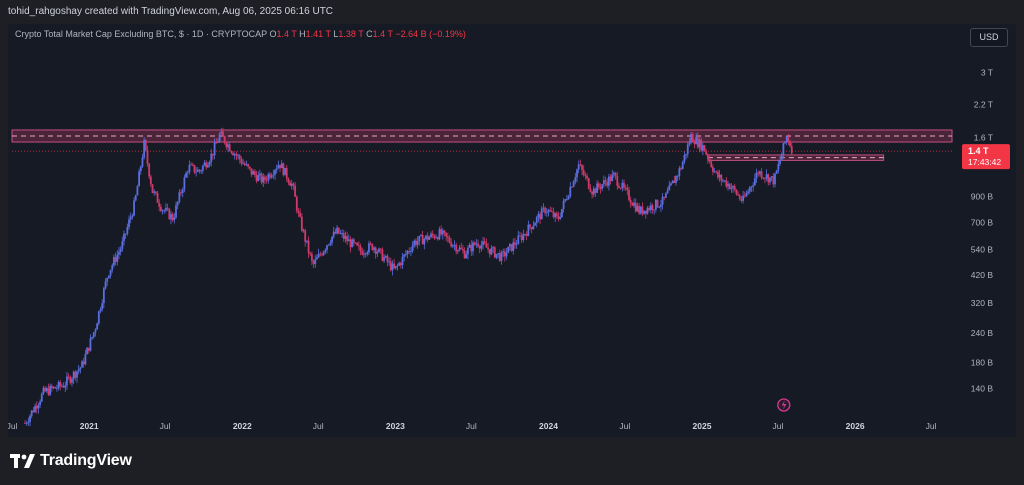 Image resolution: width=1024 pixels, height=485 pixels. I want to click on time-axis, so click(480, 427).